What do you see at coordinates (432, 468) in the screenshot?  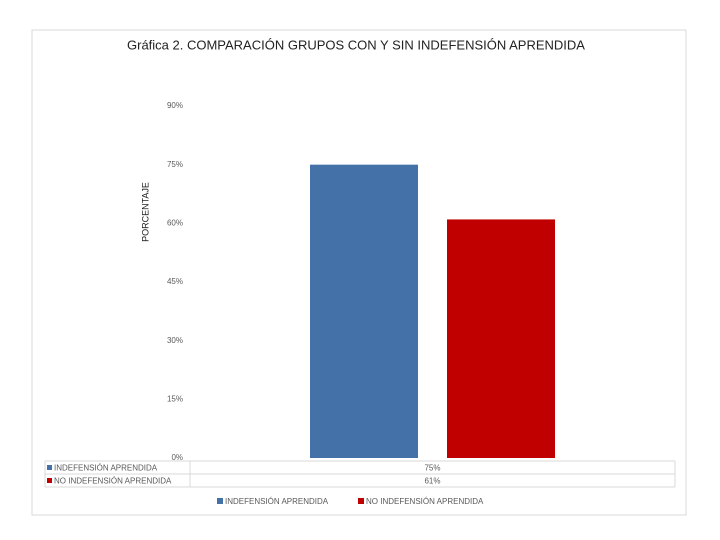 I see `table-value: 75%` at bounding box center [432, 468].